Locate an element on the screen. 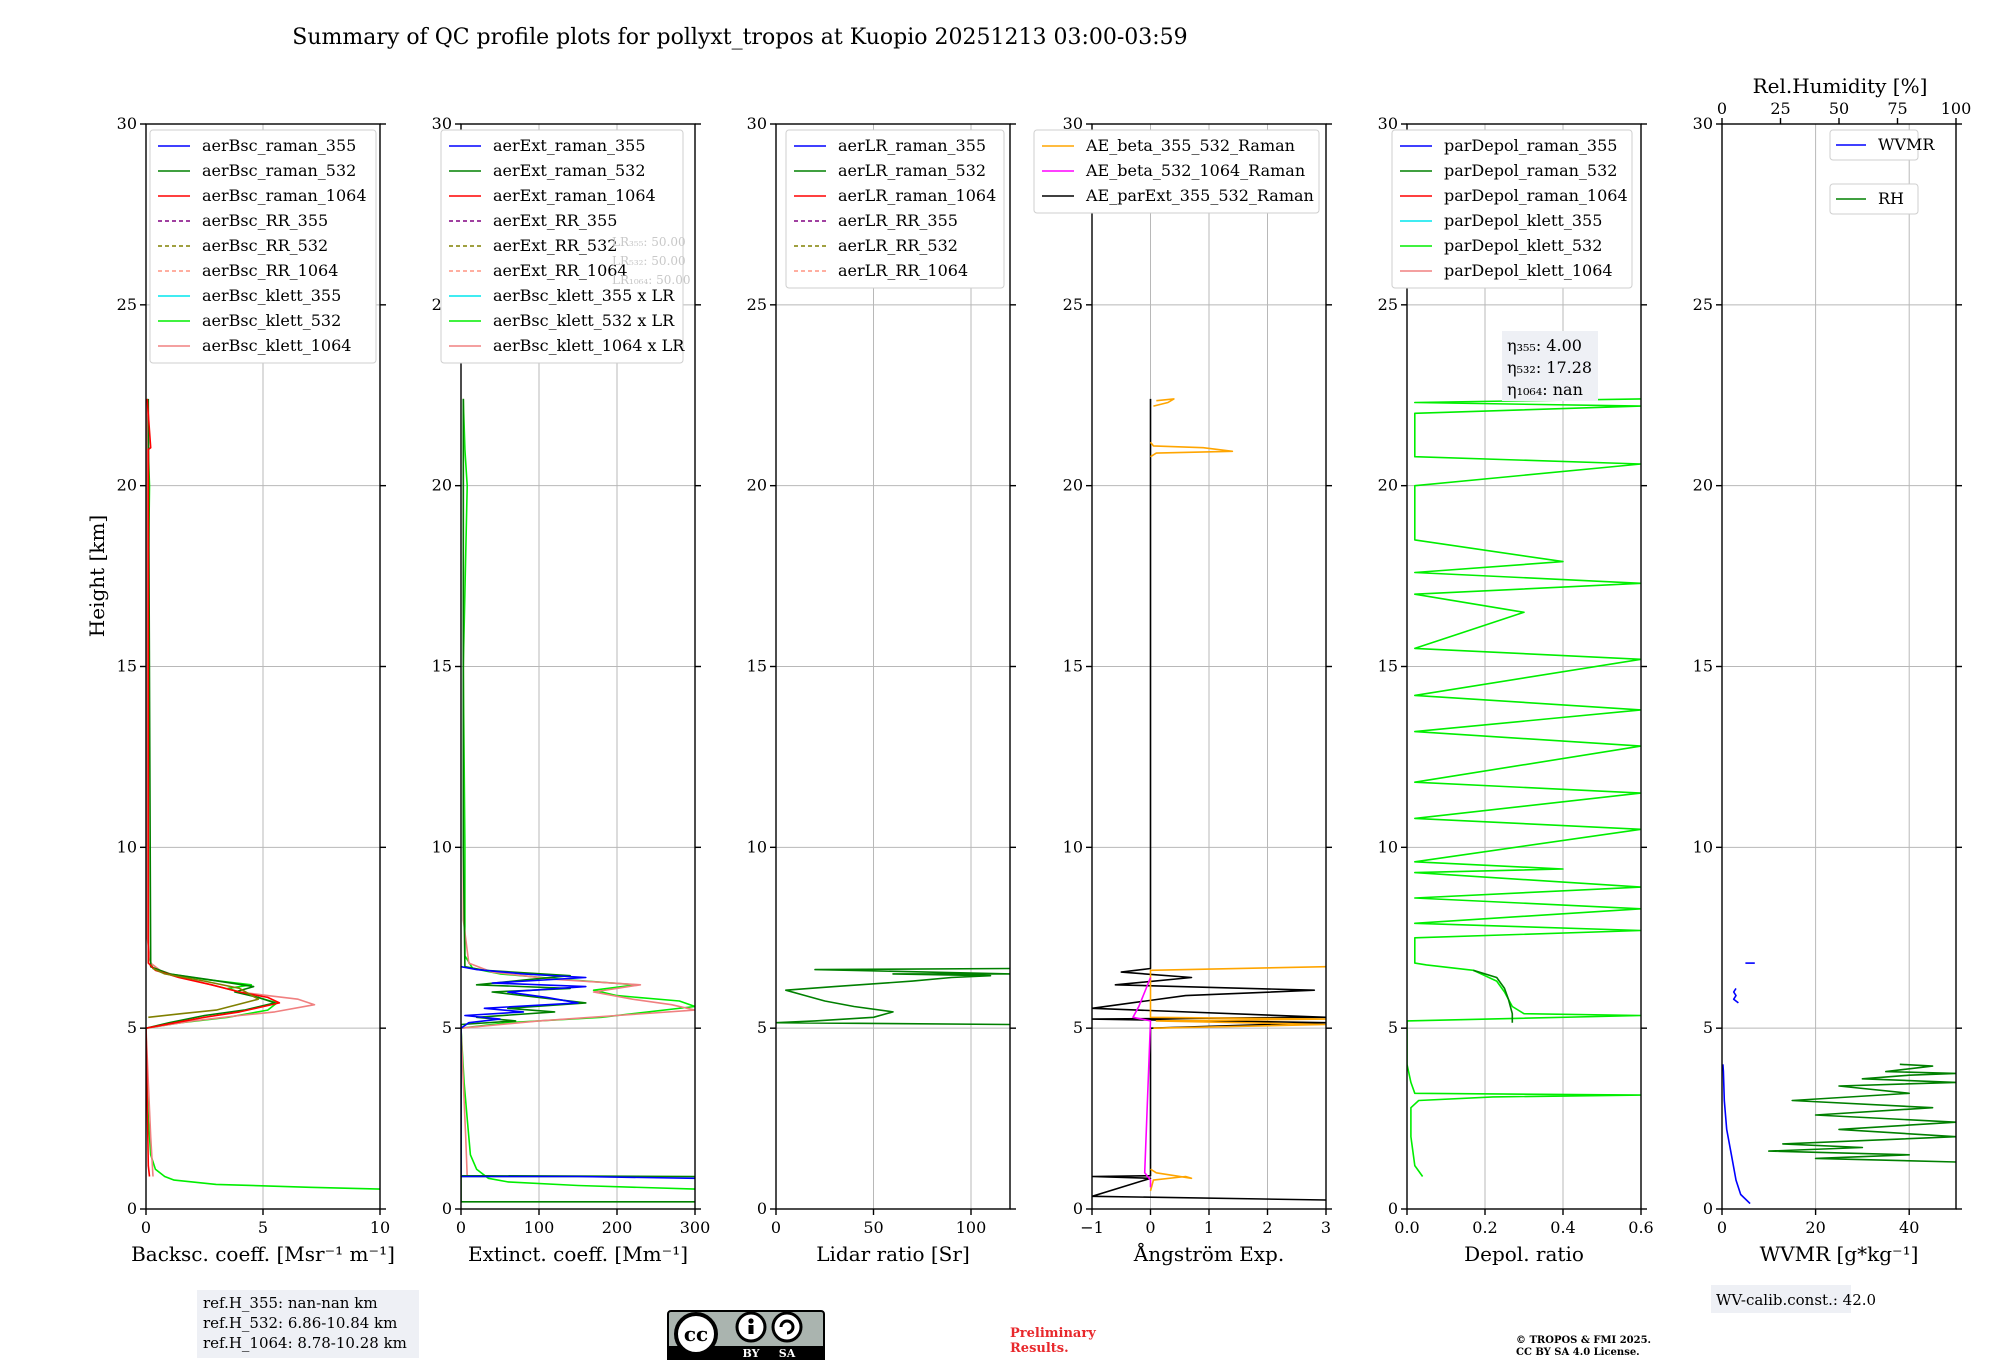 Image resolution: width=2000 pixels, height=1360 pixels. by-person-body is located at coordinates (751, 1329).